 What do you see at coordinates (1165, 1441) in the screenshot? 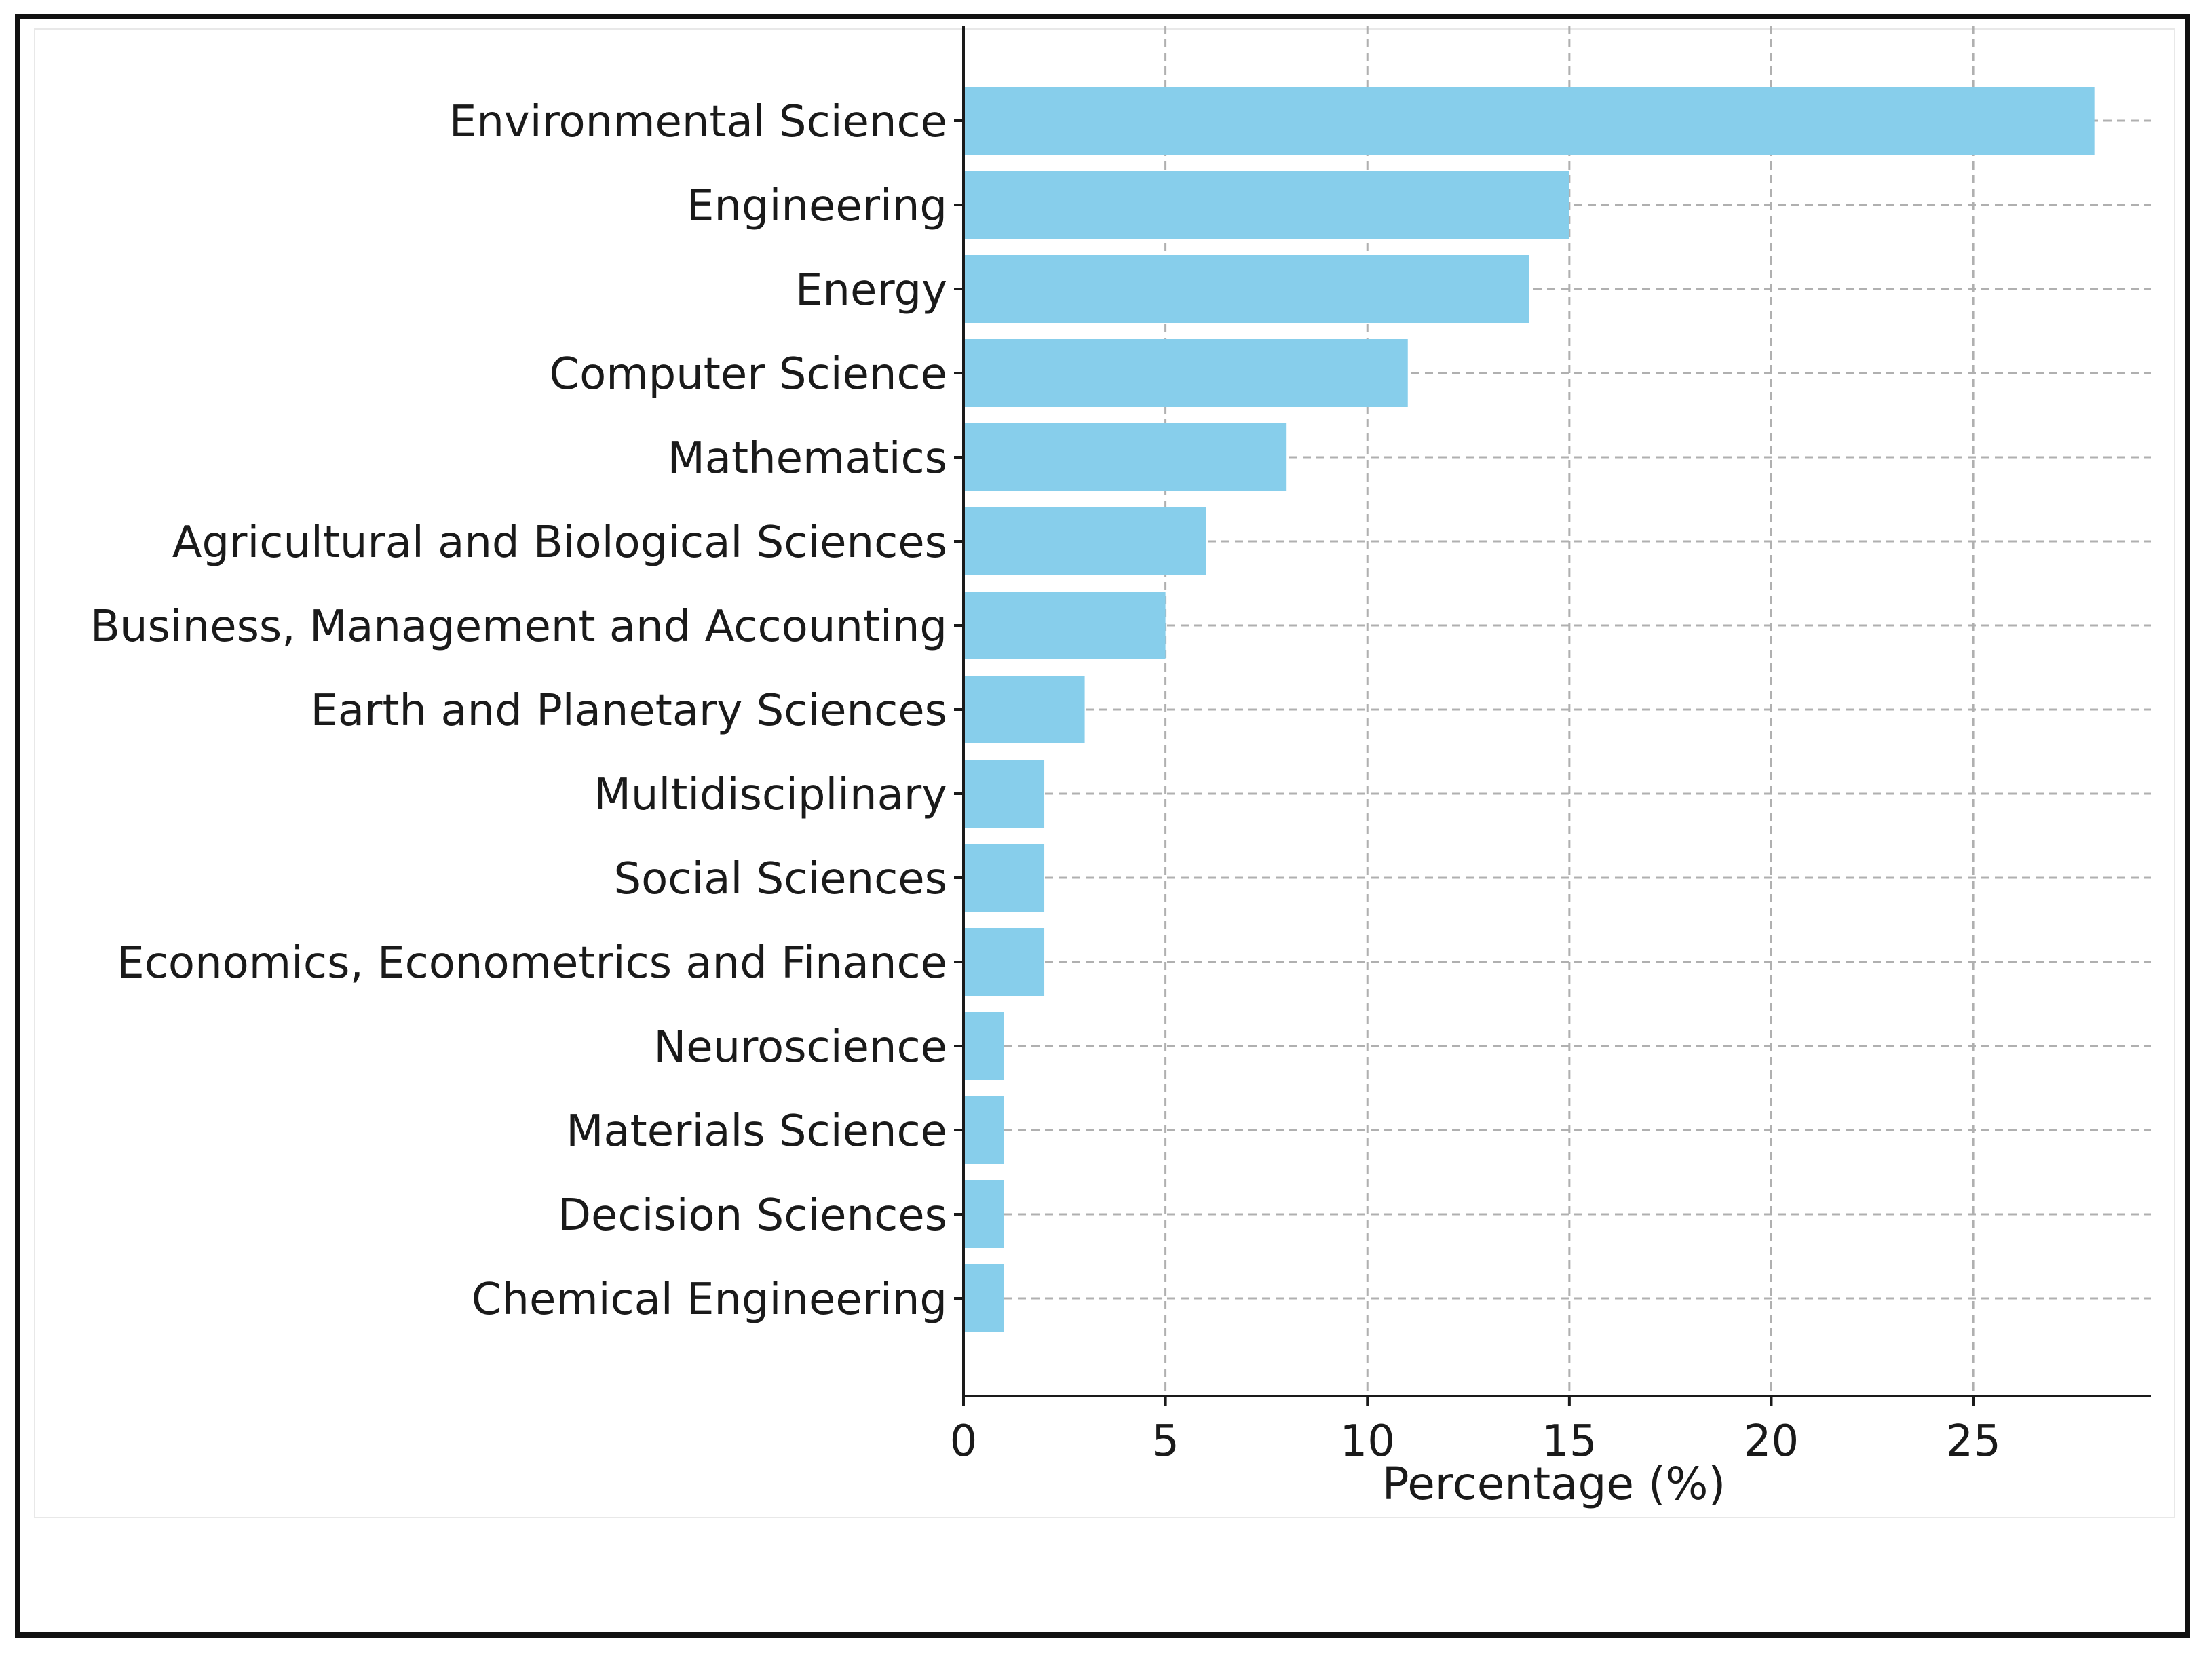
I see `x-tick-label: 5` at bounding box center [1165, 1441].